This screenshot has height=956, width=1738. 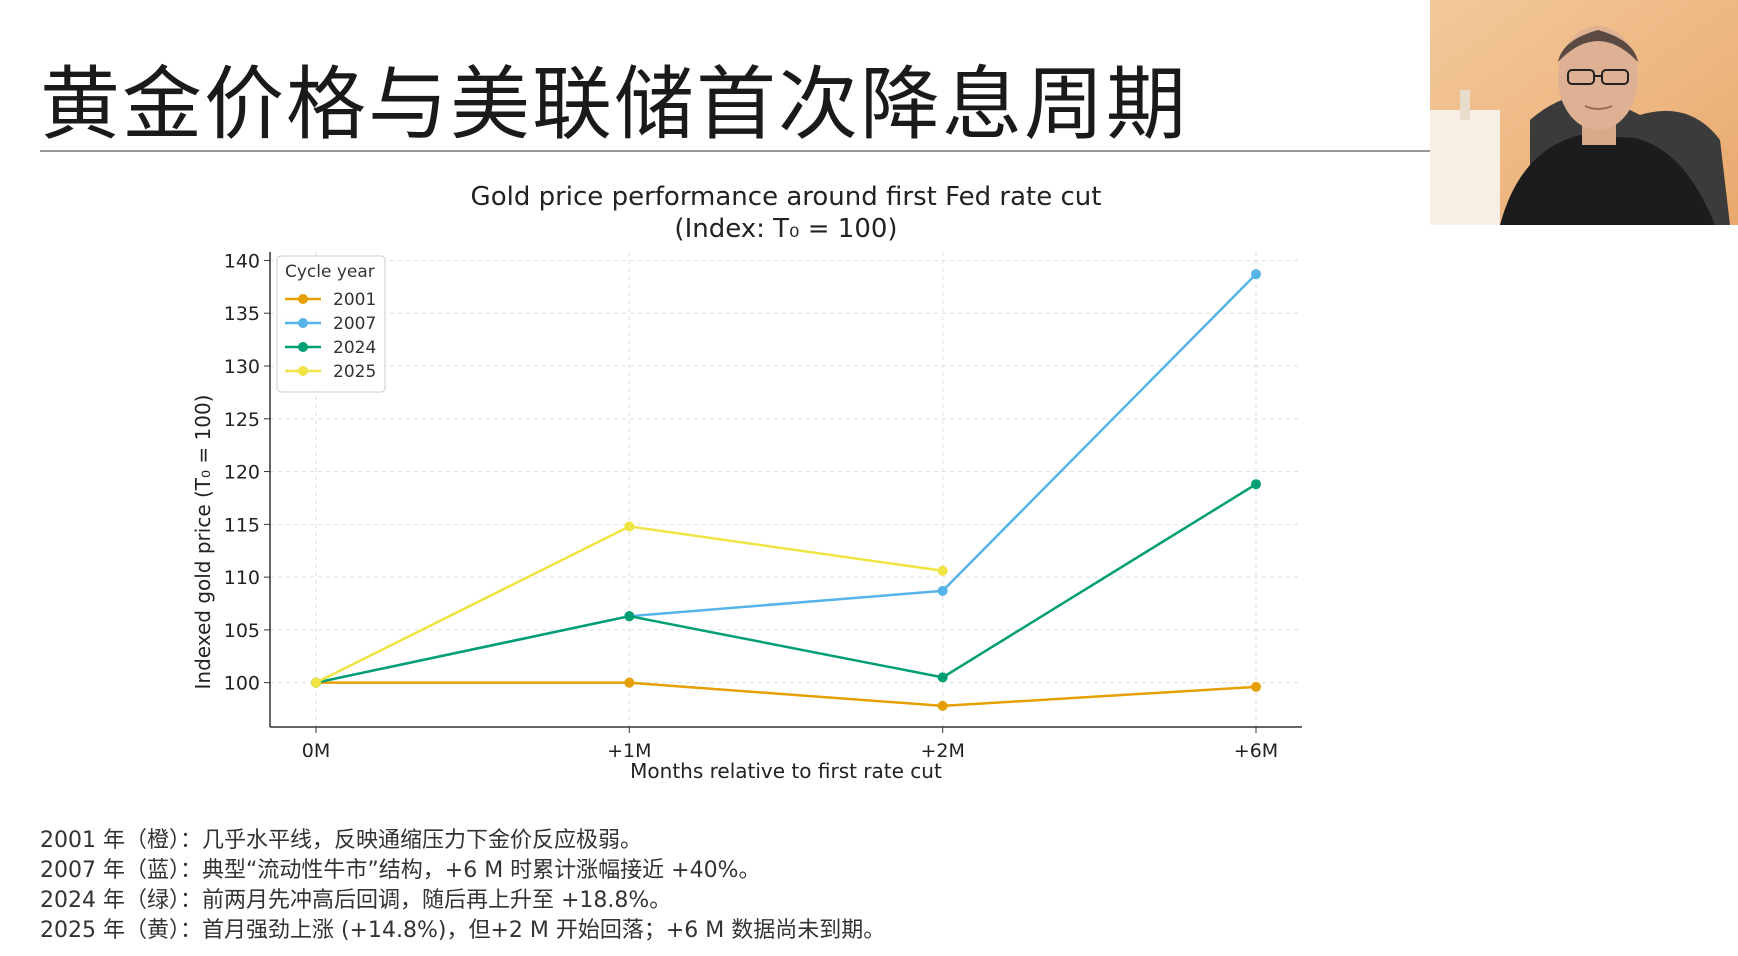 I want to click on legend-box, so click(x=331, y=324).